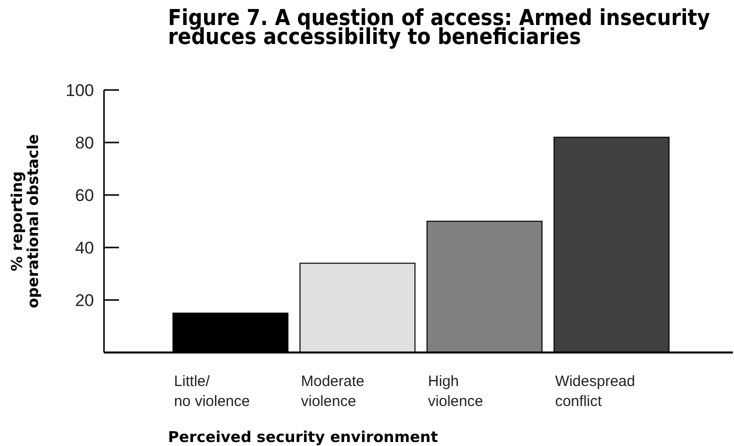 The image size is (734, 446). I want to click on chart-title: Figure 7. A question of access: Armed insecurity reduces accessibility to beneficiaries, so click(439, 28).